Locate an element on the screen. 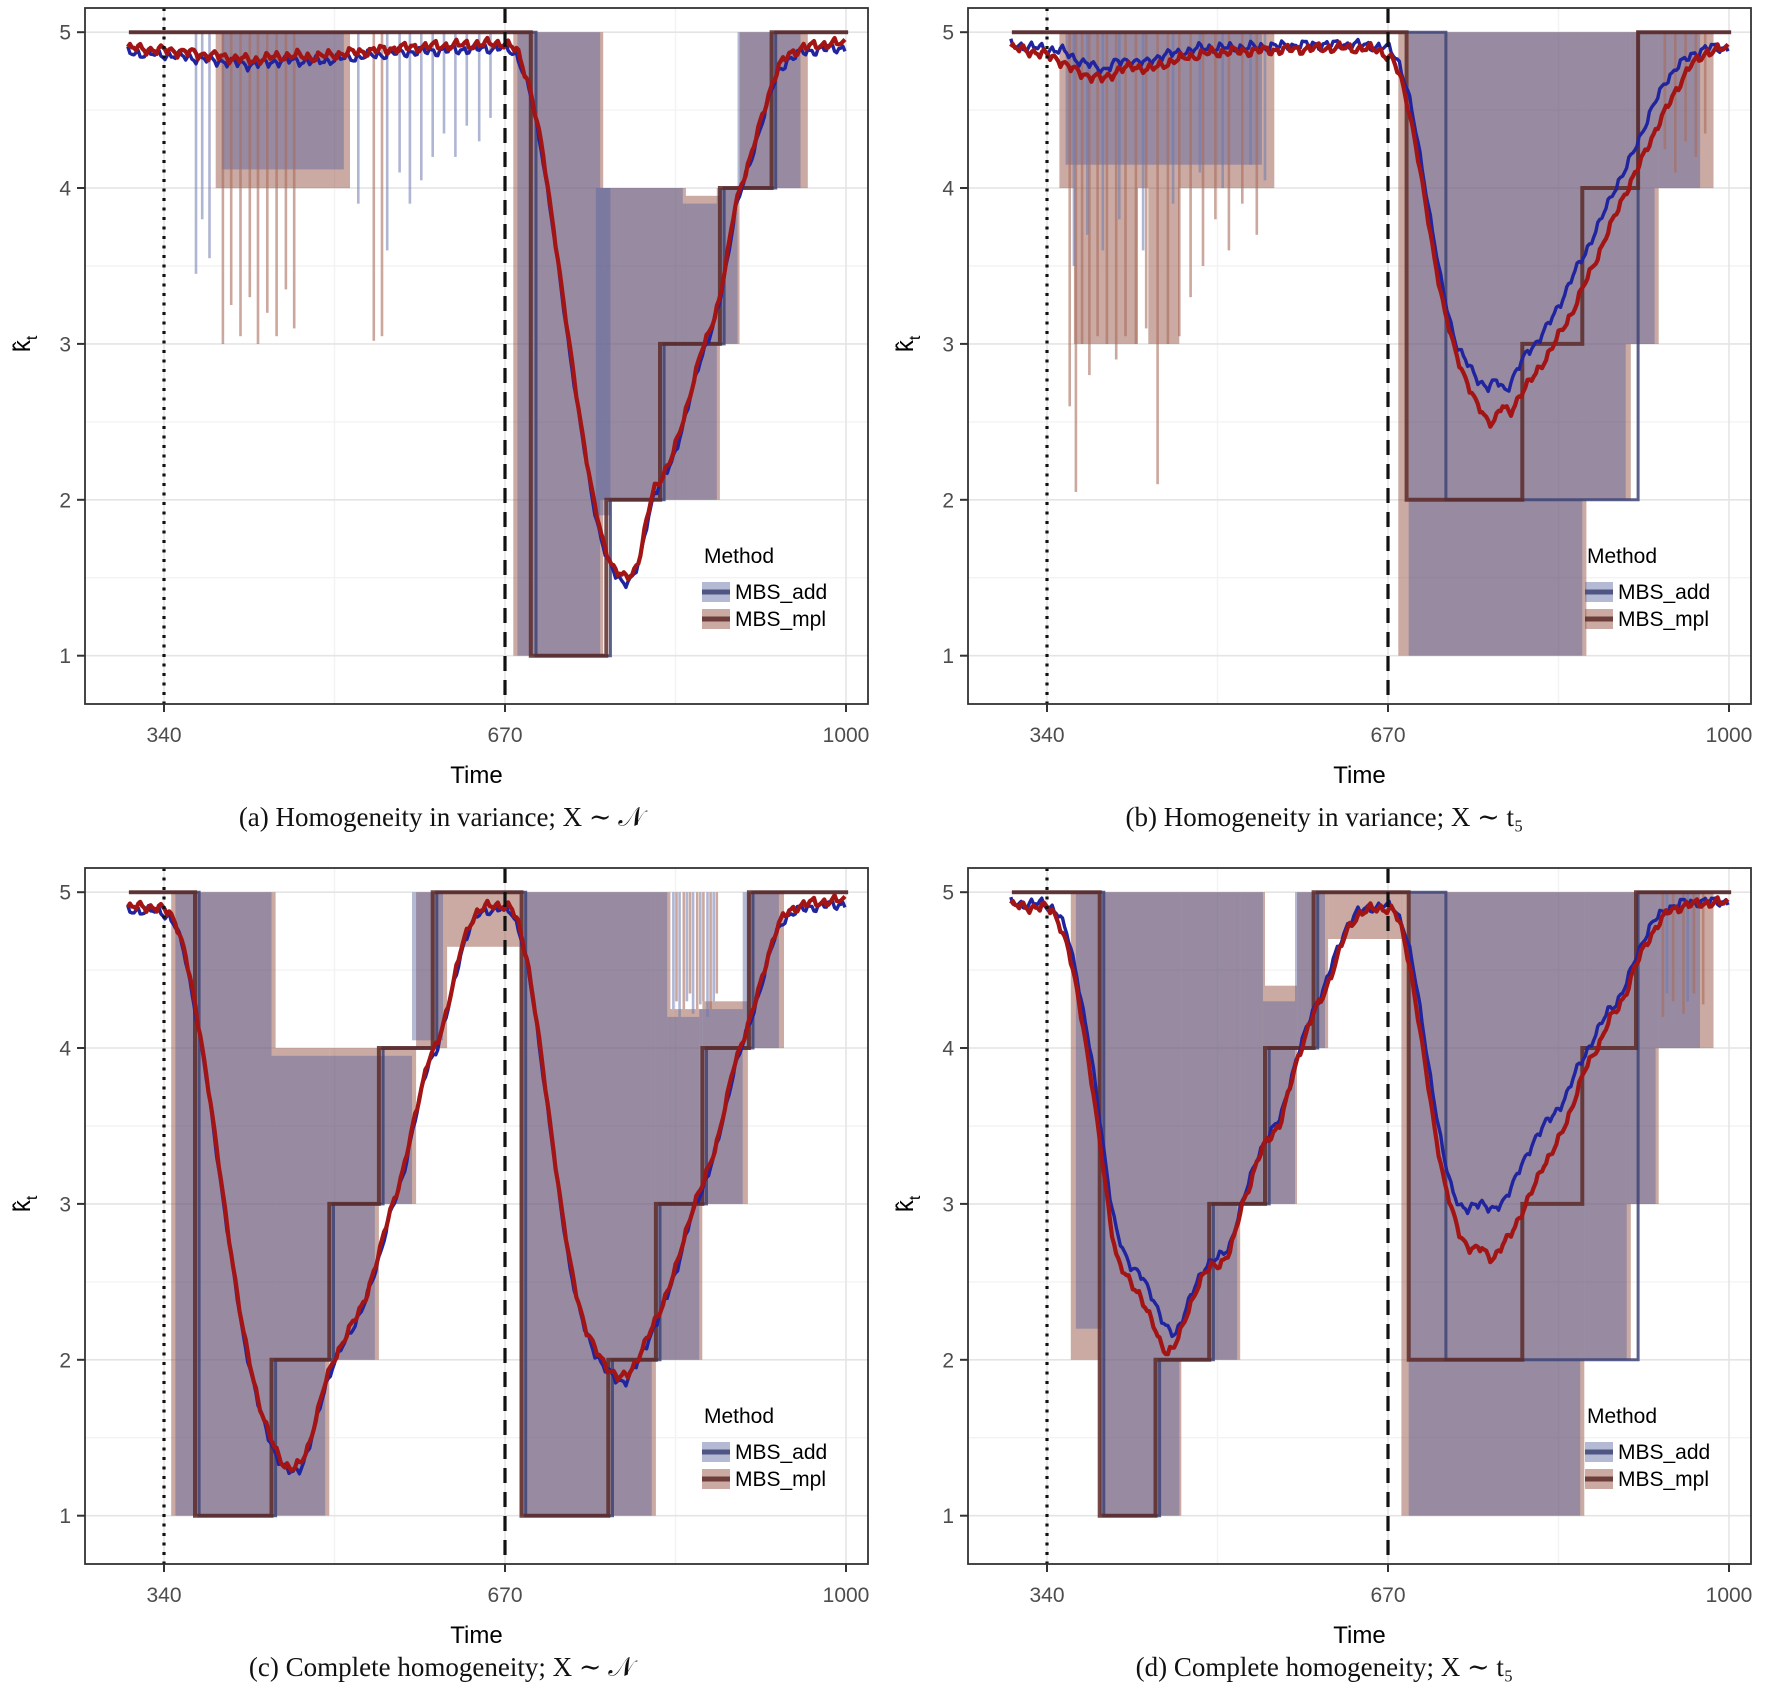  panel-c-caption: (c) Complete homogeneity; X ∼ 𝒩 is located at coordinates (441, 1667).